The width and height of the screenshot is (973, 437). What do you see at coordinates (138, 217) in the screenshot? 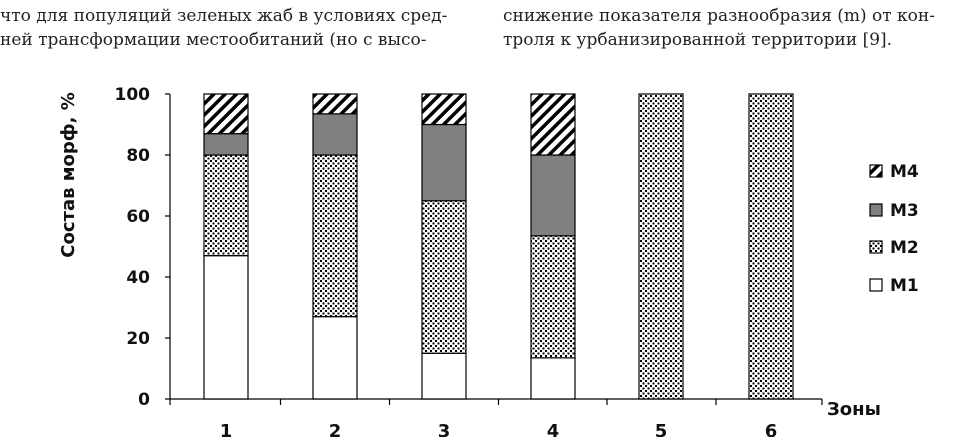
I see `y-tick-label: 60` at bounding box center [138, 217].